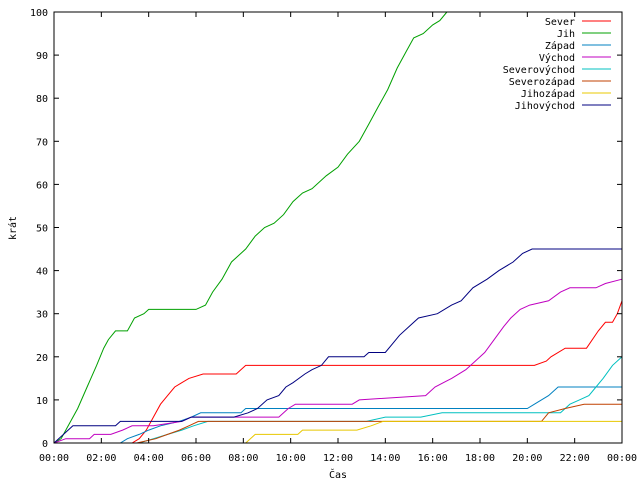 The width and height of the screenshot is (640, 480). What do you see at coordinates (13, 228) in the screenshot?
I see `y-axis-label: krát` at bounding box center [13, 228].